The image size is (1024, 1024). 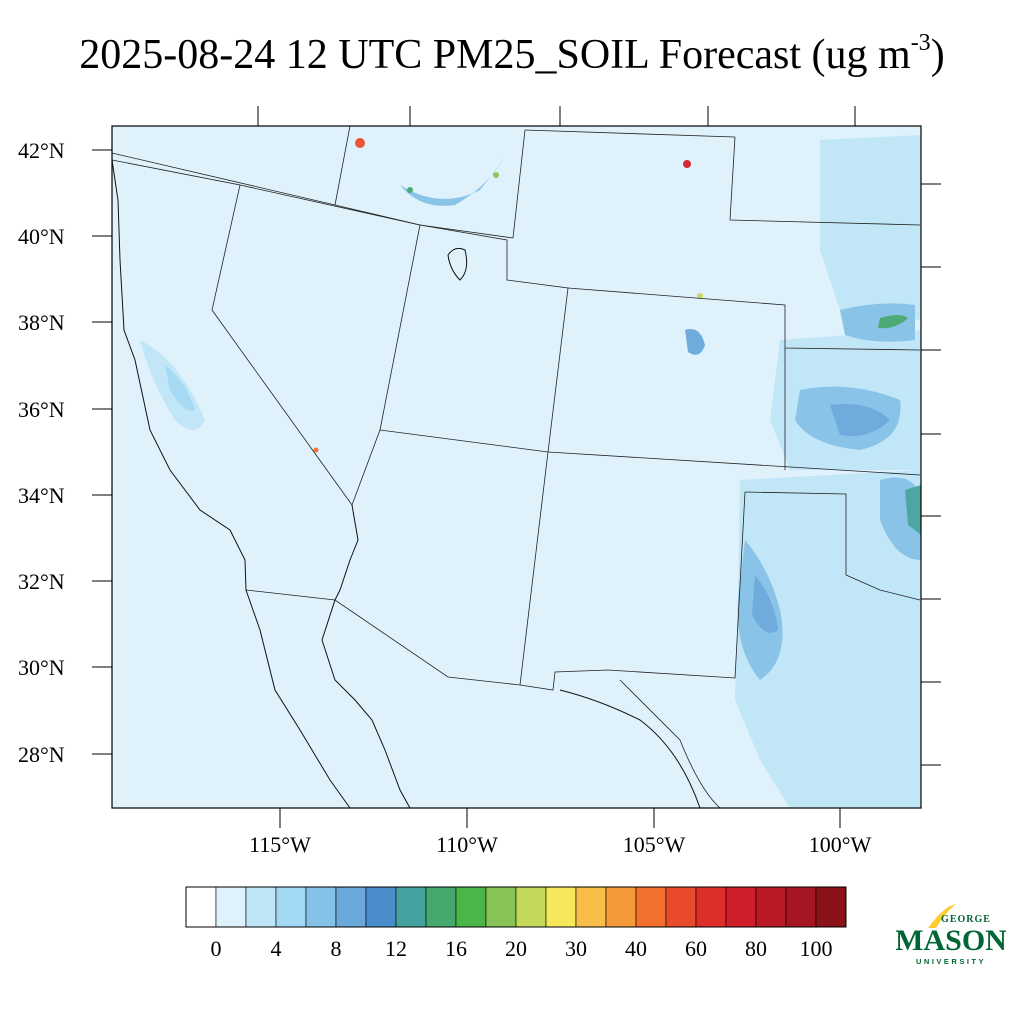 I want to click on title-superscript: -3, so click(x=920, y=43).